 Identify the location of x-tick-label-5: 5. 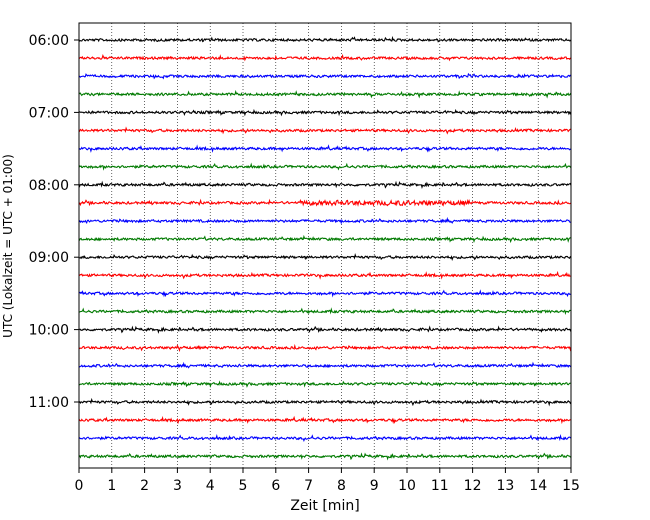
(243, 486).